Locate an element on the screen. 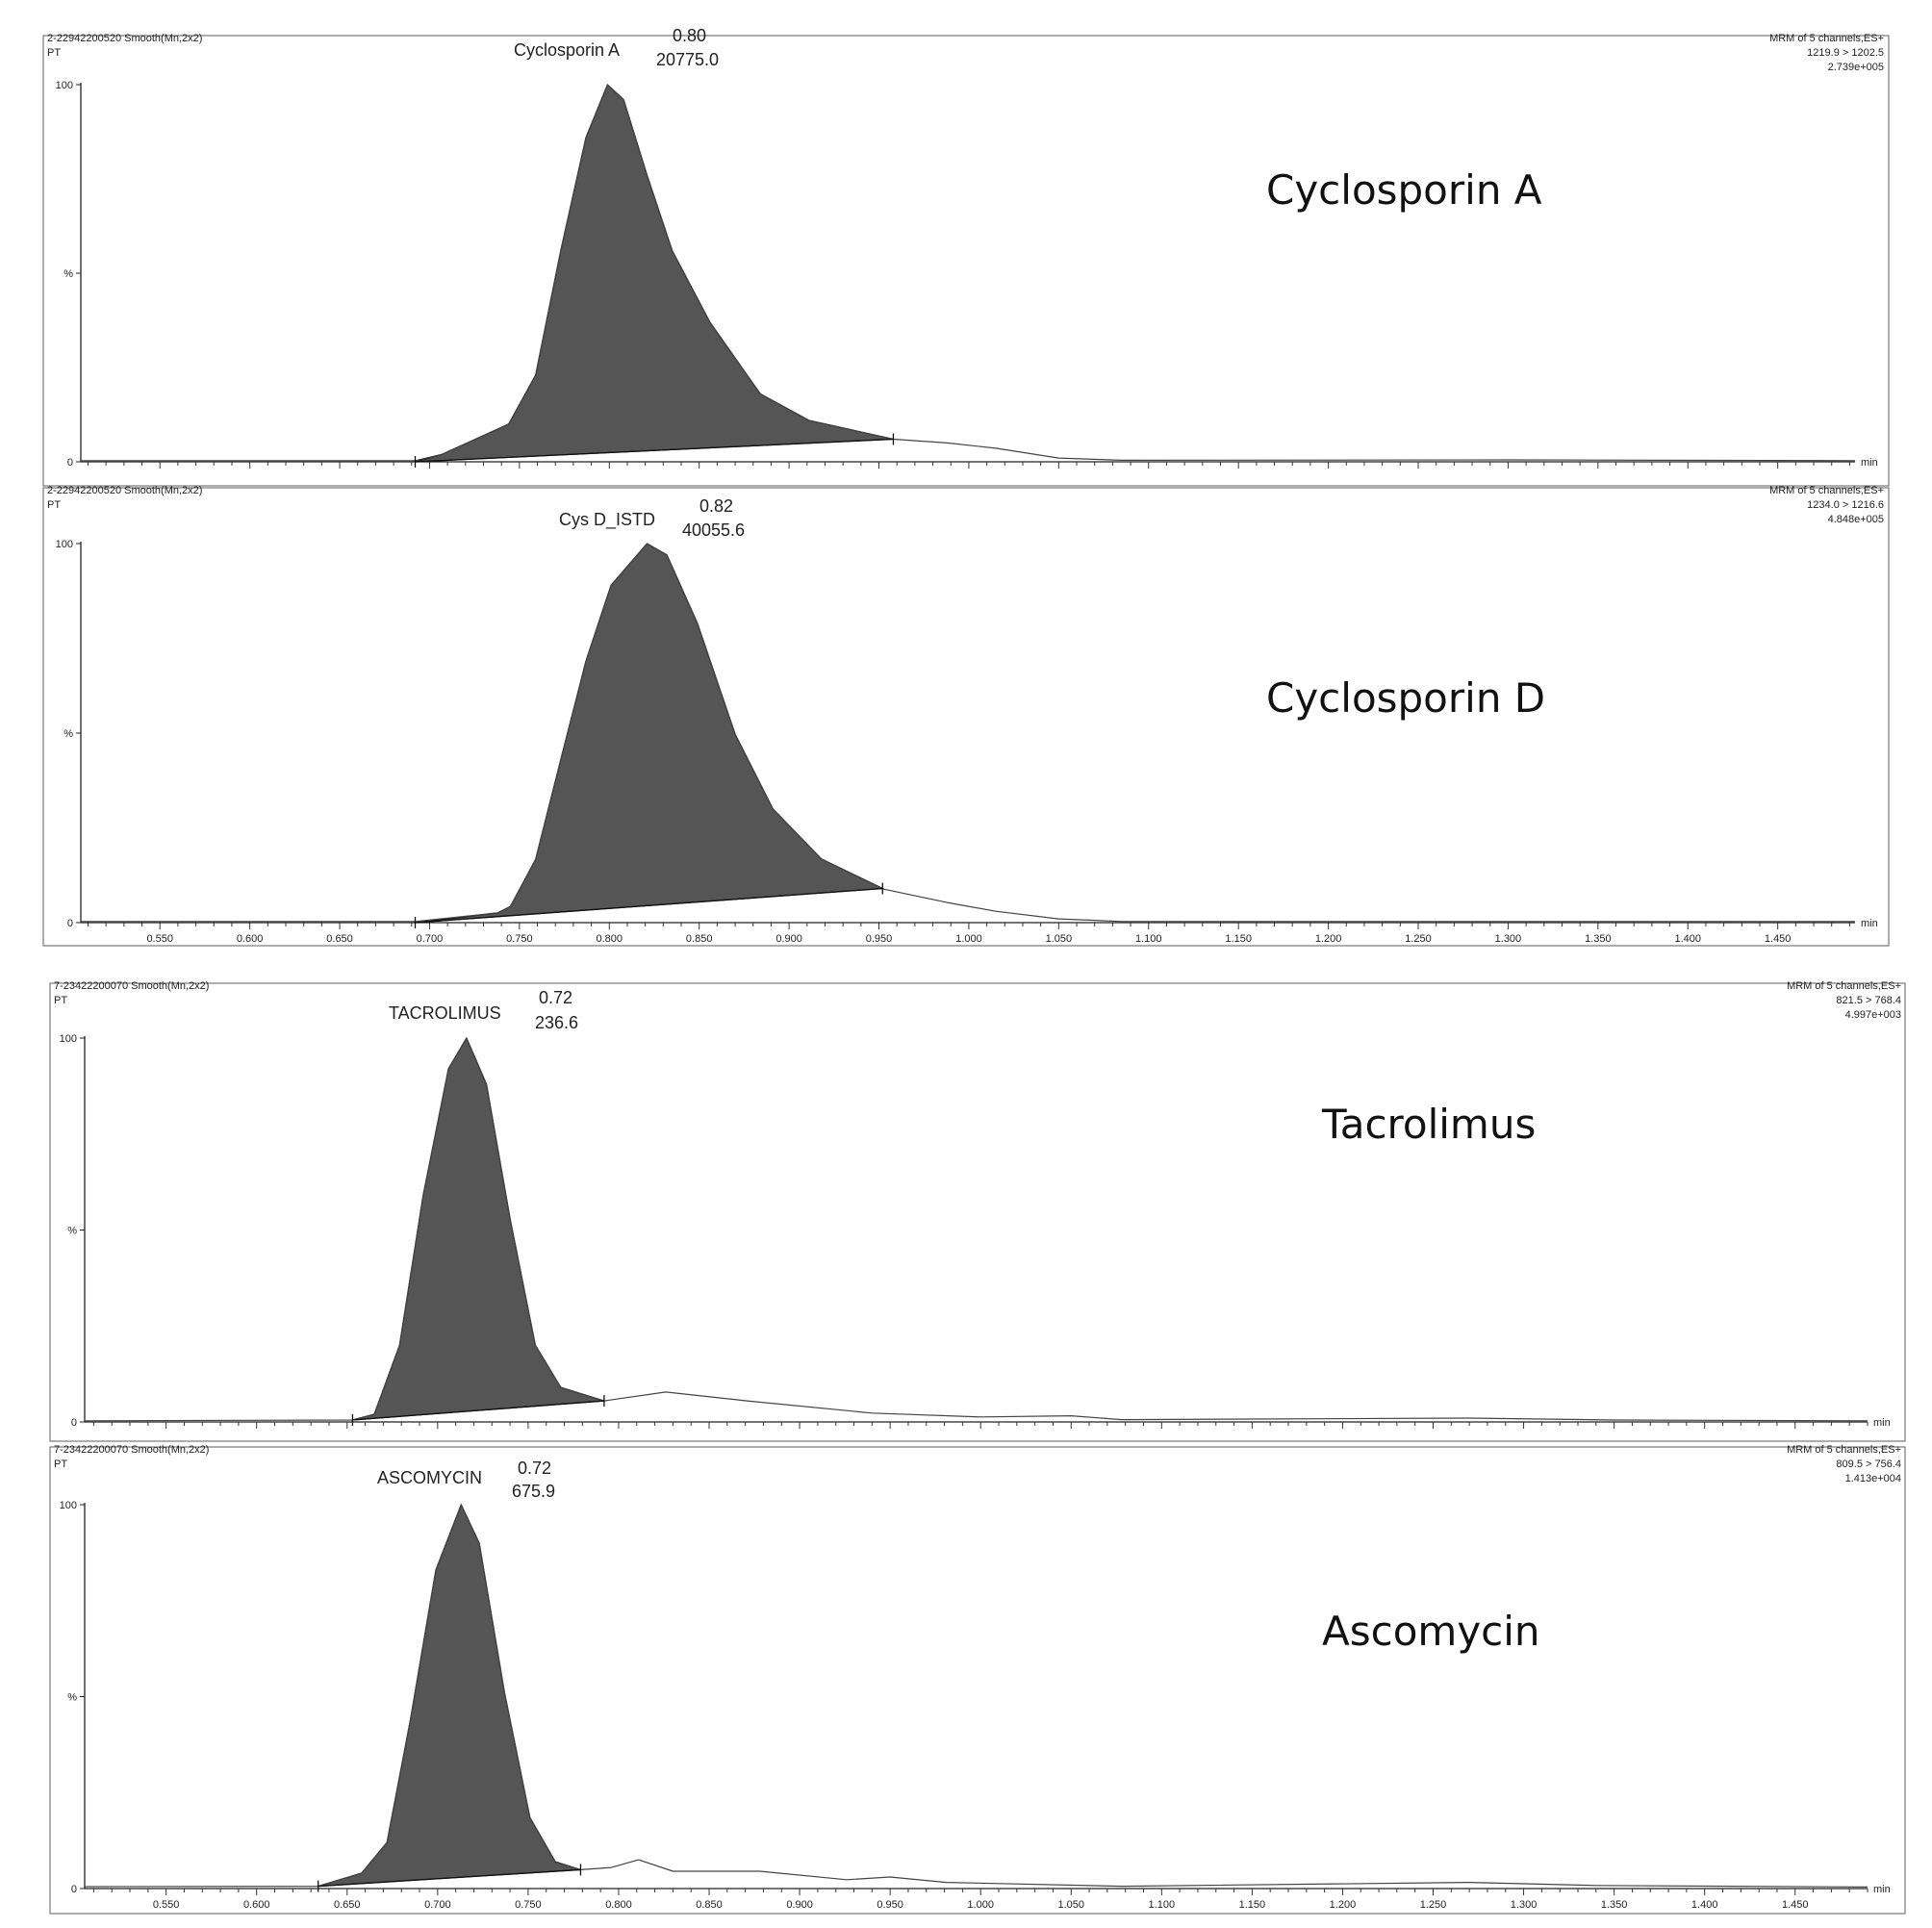 This screenshot has height=1928, width=1932. peak-retention-time: 0.82 is located at coordinates (716, 506).